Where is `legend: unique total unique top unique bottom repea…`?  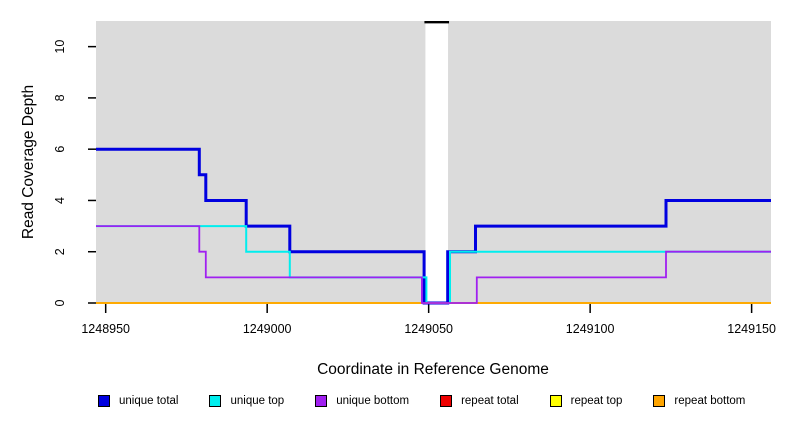 legend: unique total unique top unique bottom repea… is located at coordinates (438, 401).